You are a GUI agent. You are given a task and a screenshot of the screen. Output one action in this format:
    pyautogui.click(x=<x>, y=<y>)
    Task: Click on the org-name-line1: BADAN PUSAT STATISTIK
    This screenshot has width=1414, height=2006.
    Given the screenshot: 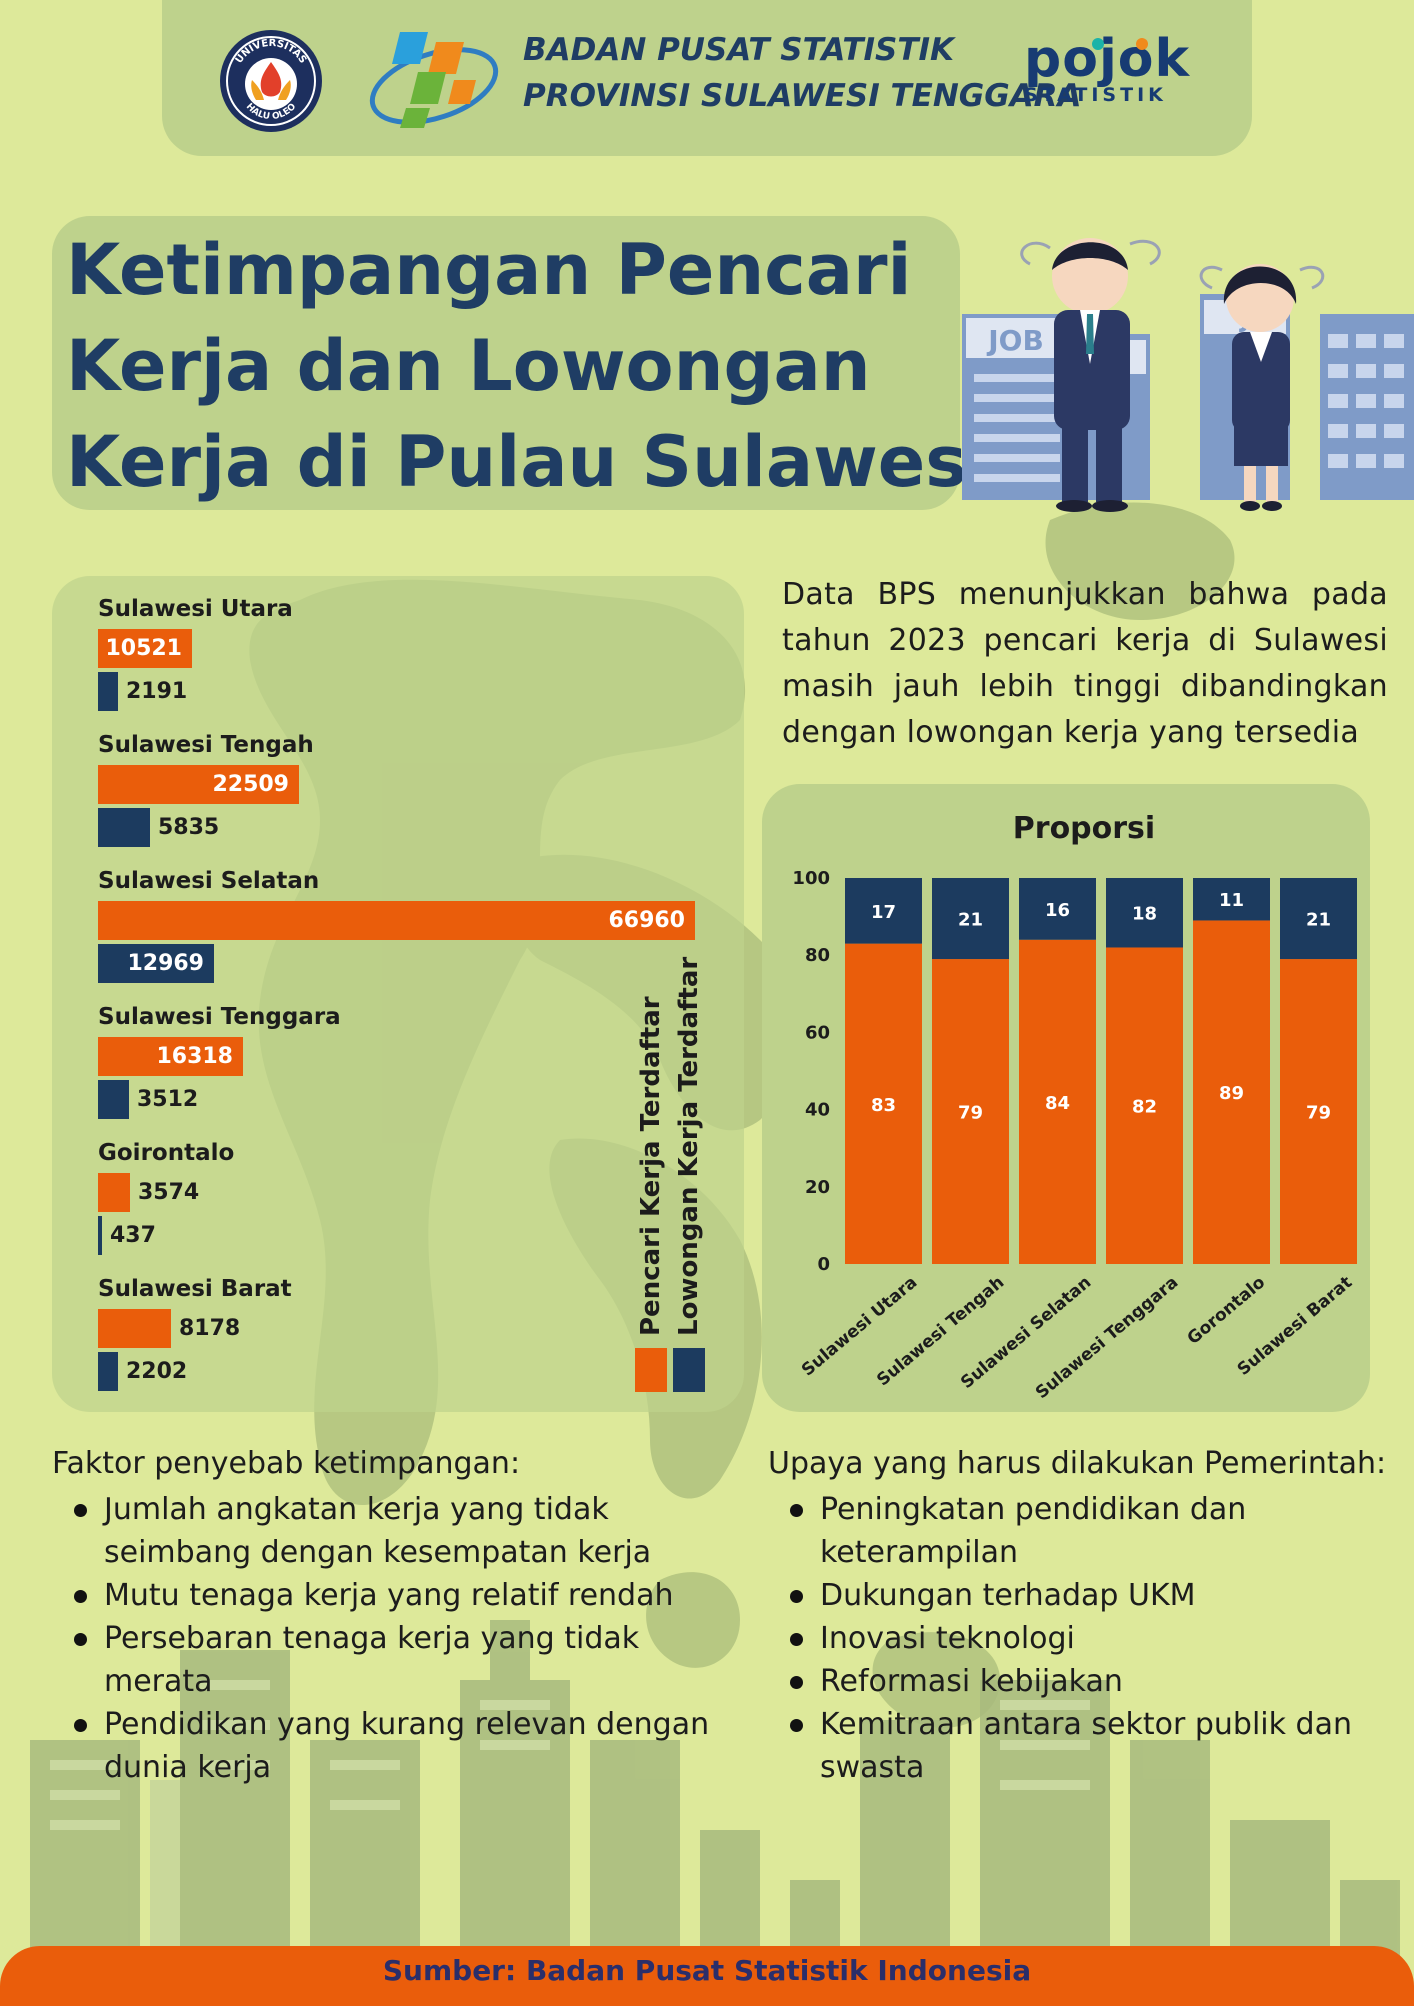 What is the action you would take?
    pyautogui.click(x=739, y=50)
    